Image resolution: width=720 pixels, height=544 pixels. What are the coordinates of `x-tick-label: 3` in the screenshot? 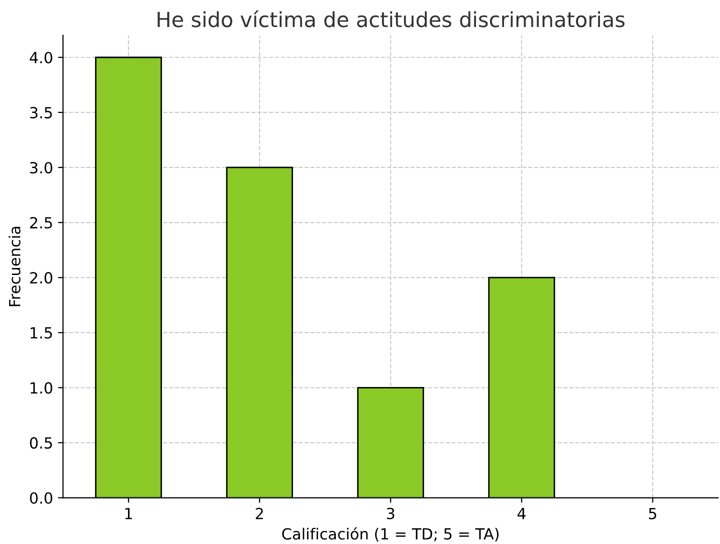 It's located at (390, 514).